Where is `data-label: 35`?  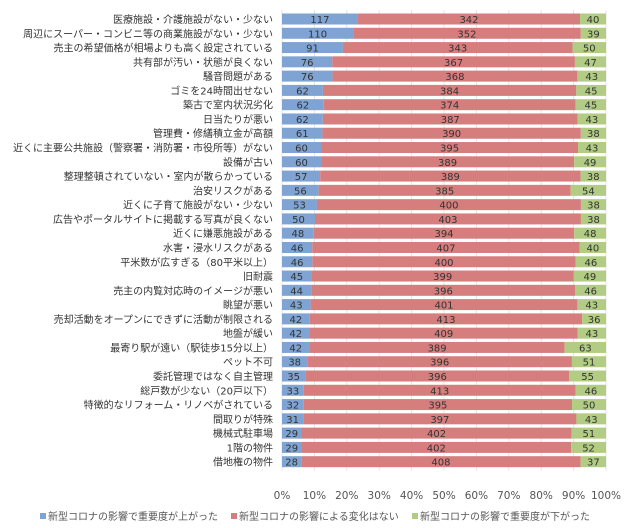
data-label: 35 is located at coordinates (293, 377).